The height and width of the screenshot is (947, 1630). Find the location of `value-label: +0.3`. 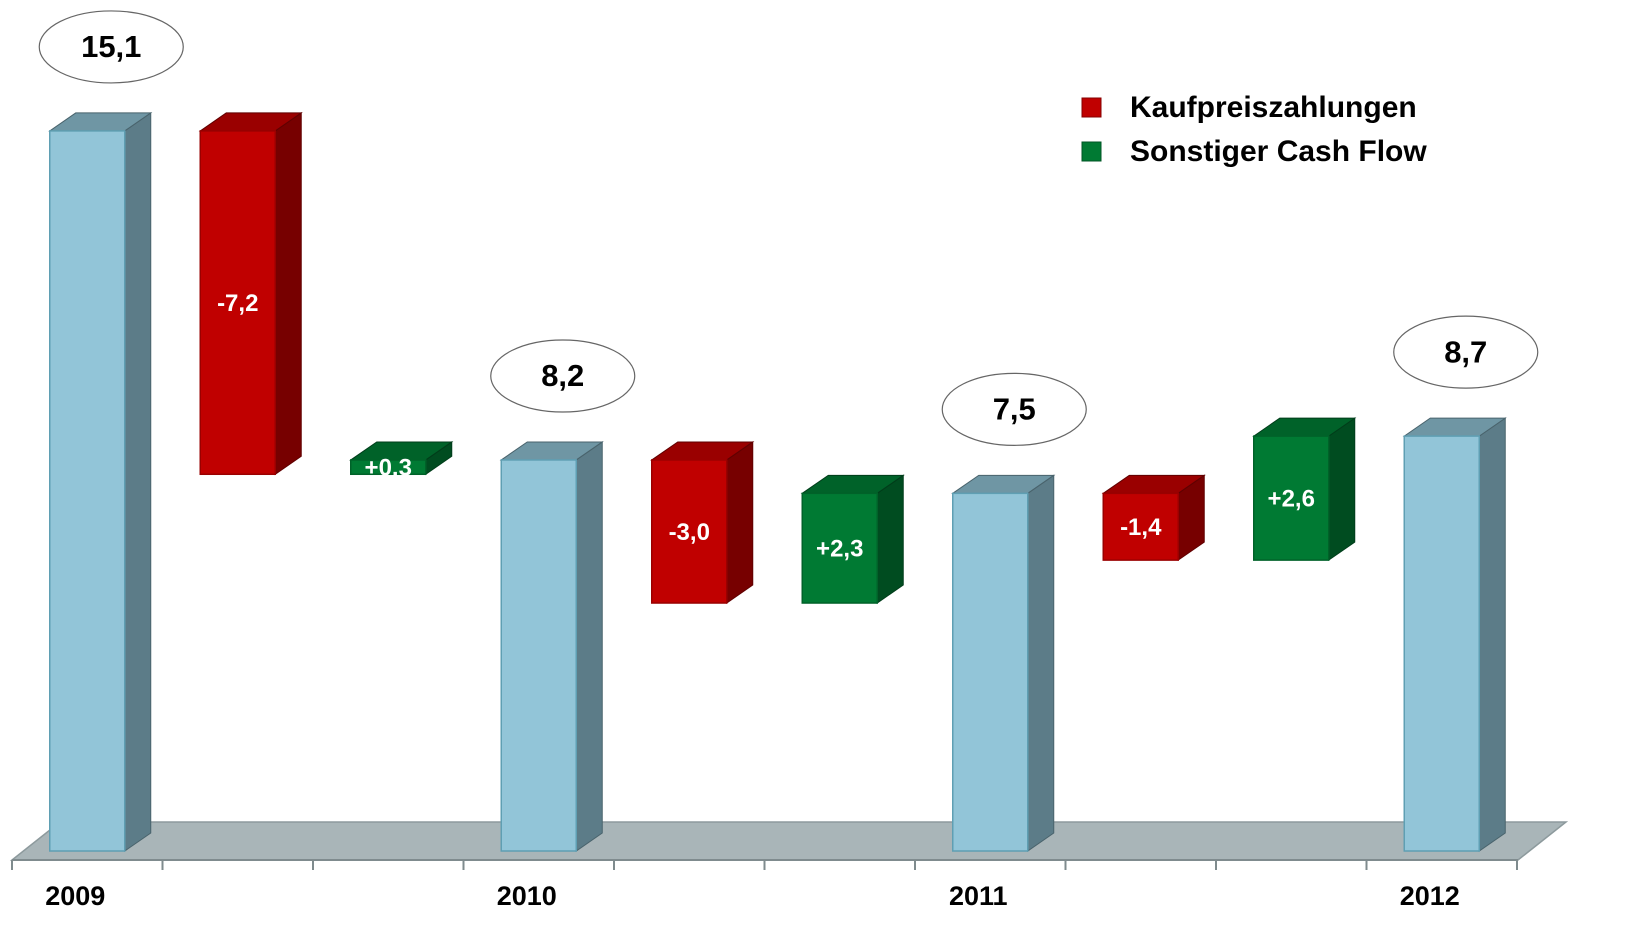

value-label: +0.3 is located at coordinates (388, 467).